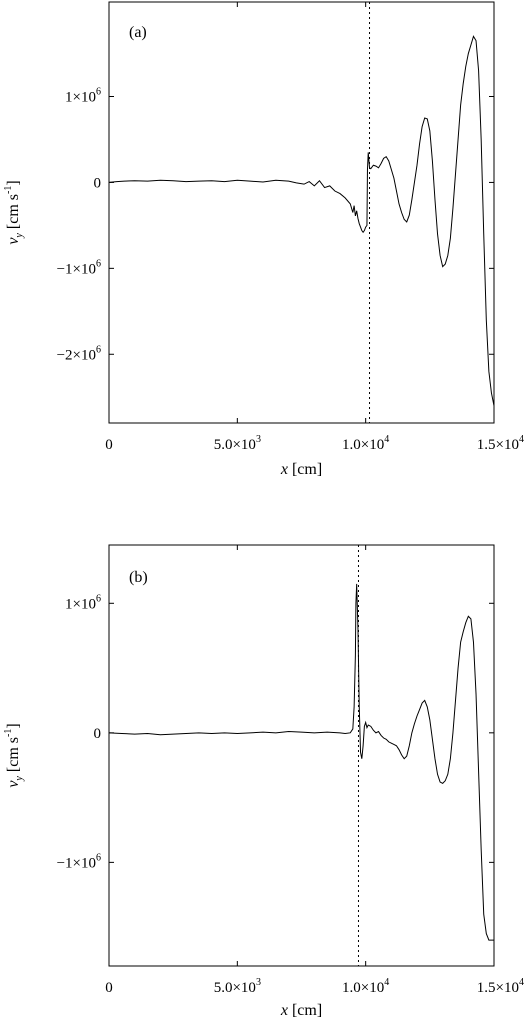 The image size is (525, 1022). I want to click on panel-label-a: (a), so click(138, 32).